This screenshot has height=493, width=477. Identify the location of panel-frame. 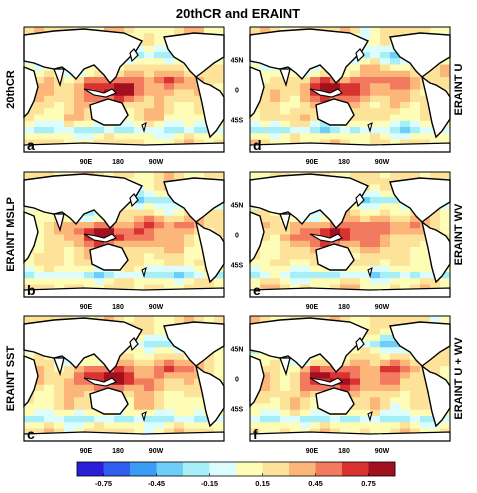
(124, 234).